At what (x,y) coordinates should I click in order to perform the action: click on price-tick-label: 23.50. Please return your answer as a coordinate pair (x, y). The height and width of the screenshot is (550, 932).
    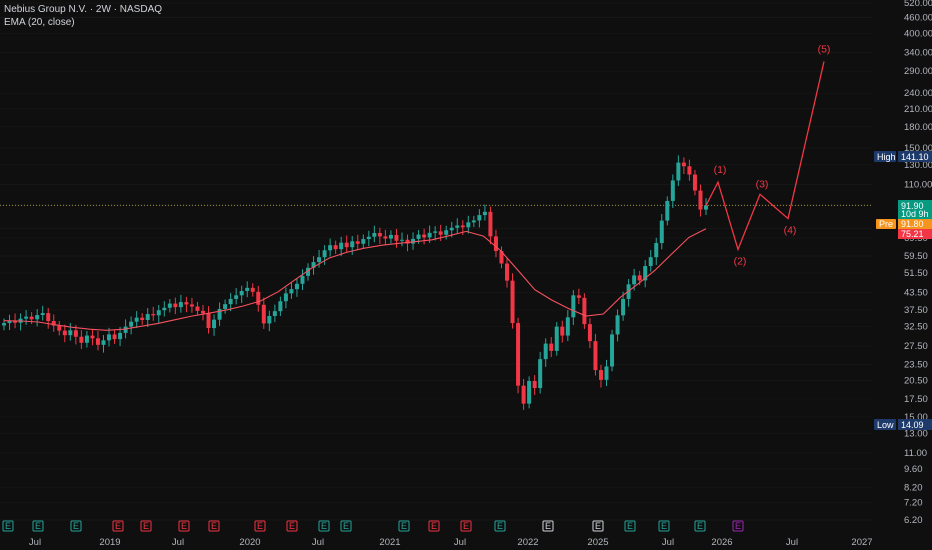
    Looking at the image, I should click on (916, 364).